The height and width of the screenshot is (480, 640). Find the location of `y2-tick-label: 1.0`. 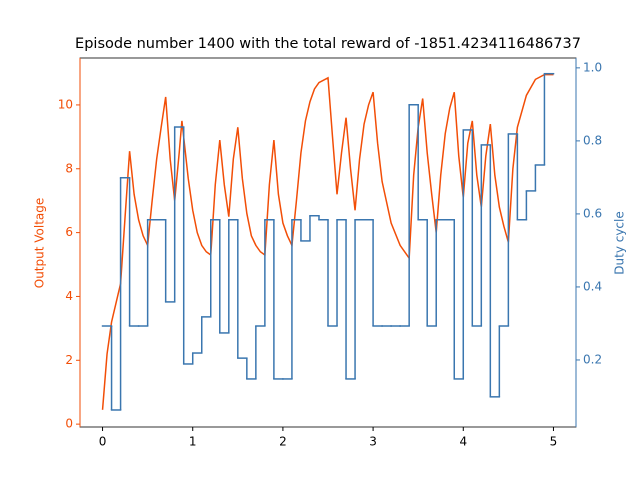

y2-tick-label: 1.0 is located at coordinates (592, 67).